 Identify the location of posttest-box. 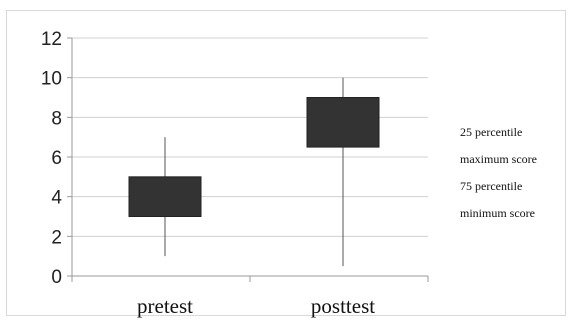
(343, 122).